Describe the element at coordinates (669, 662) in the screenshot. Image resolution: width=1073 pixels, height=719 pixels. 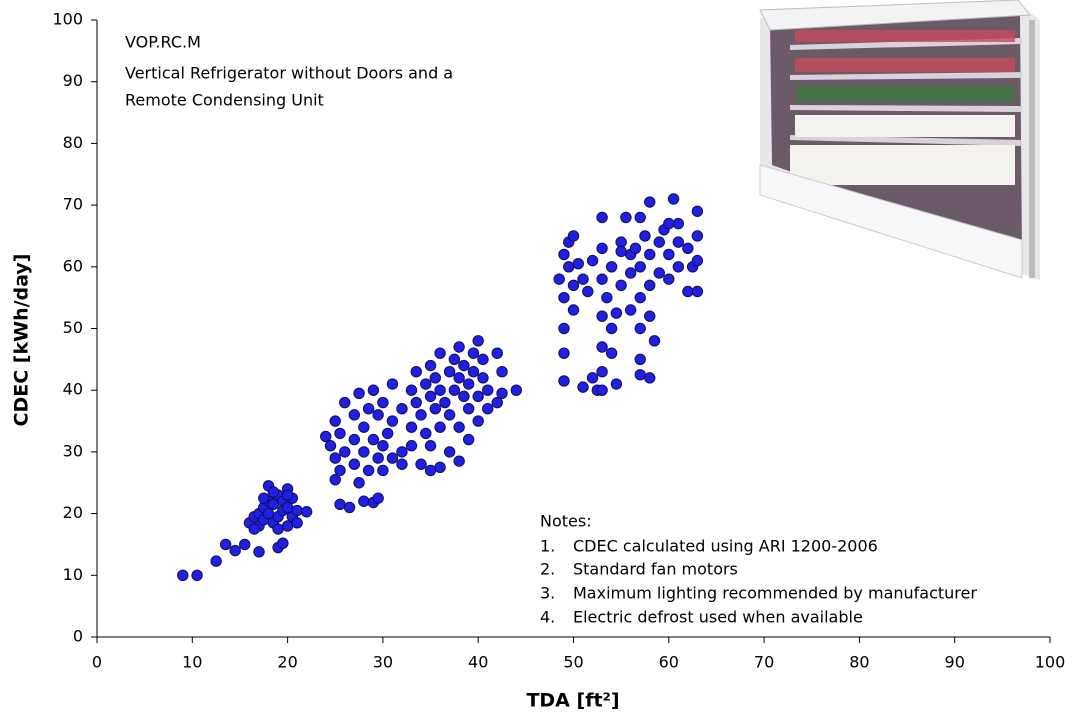
I see `x-tick-label: 60` at that location.